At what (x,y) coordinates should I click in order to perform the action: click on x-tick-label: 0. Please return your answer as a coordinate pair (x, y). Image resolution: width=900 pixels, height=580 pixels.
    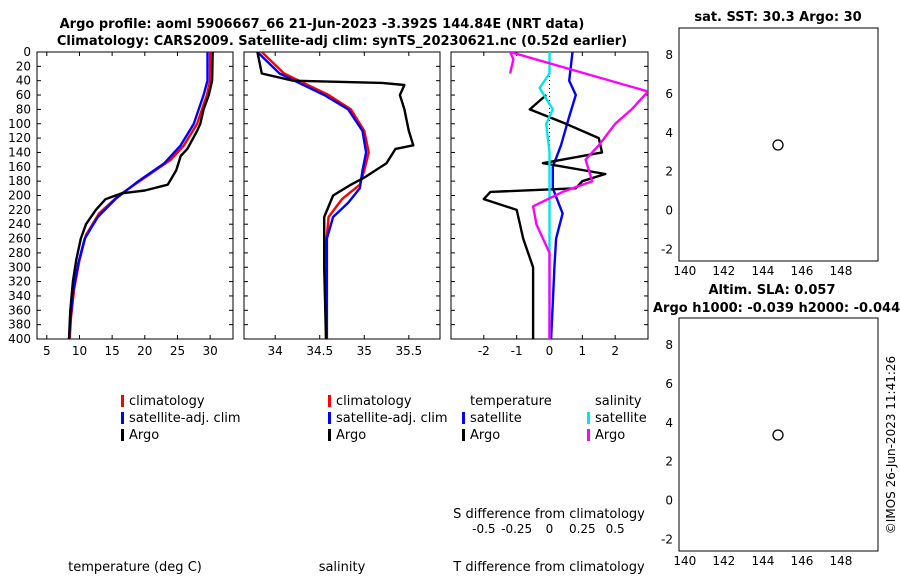
    Looking at the image, I should click on (550, 351).